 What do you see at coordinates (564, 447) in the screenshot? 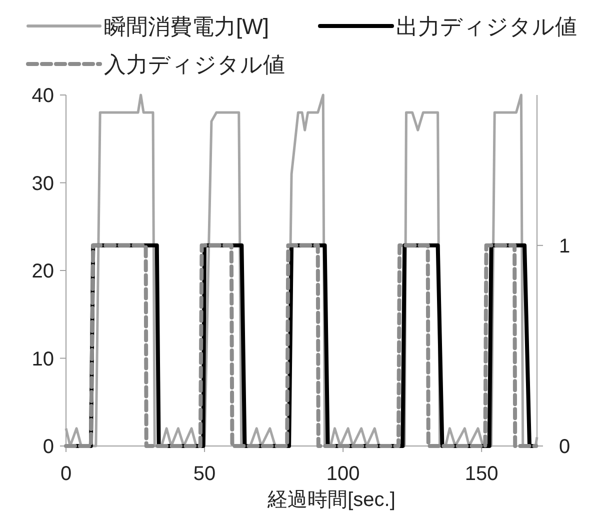
I see `y2-tick-label: 0` at bounding box center [564, 447].